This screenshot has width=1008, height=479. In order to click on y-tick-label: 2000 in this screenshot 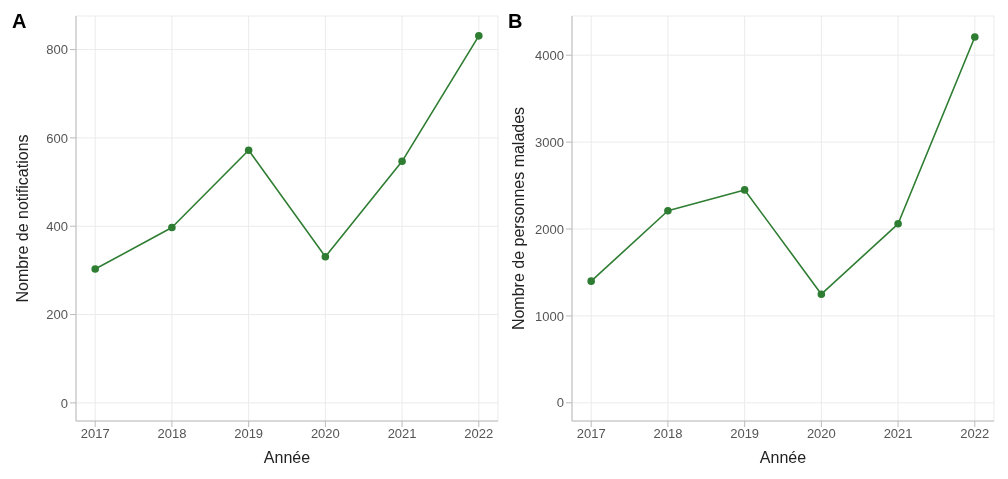, I will do `click(549, 229)`.